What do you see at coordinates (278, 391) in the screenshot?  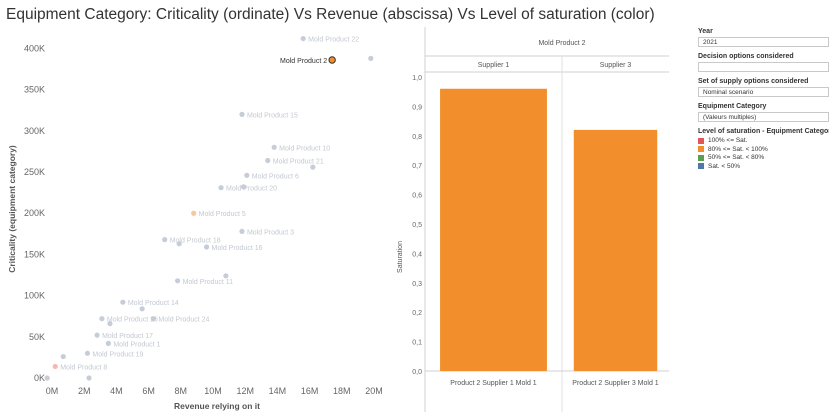 I see `x-tick-label: 14M` at bounding box center [278, 391].